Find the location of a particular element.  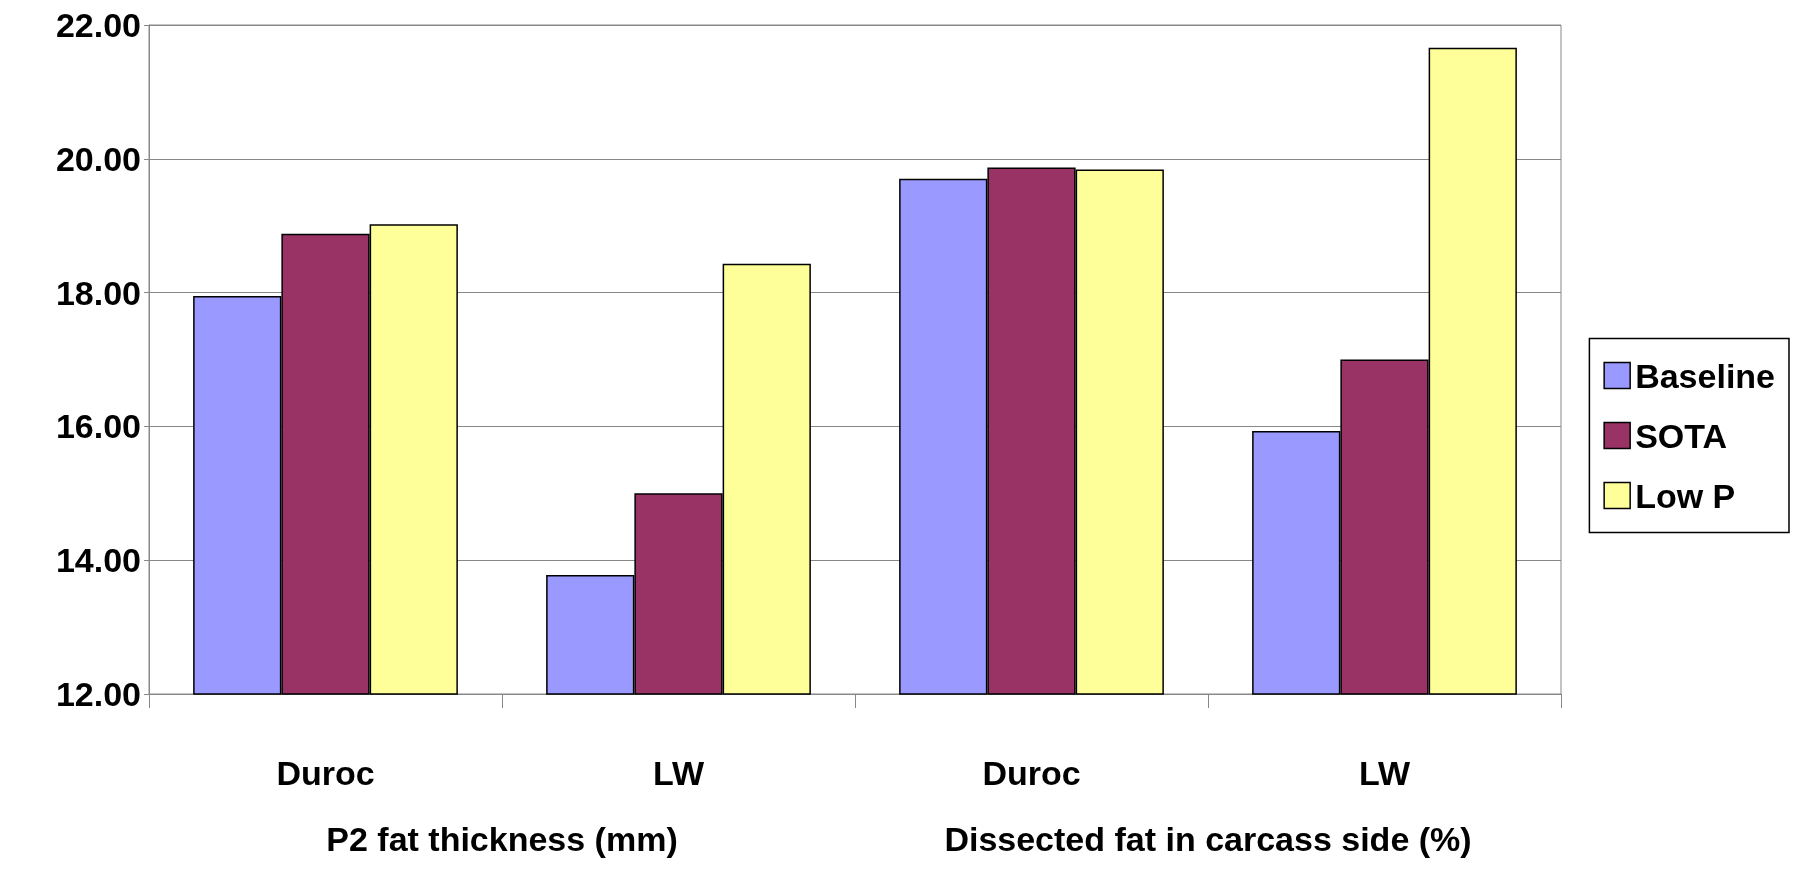

y-tick-label: 20.00 is located at coordinates (98, 158).